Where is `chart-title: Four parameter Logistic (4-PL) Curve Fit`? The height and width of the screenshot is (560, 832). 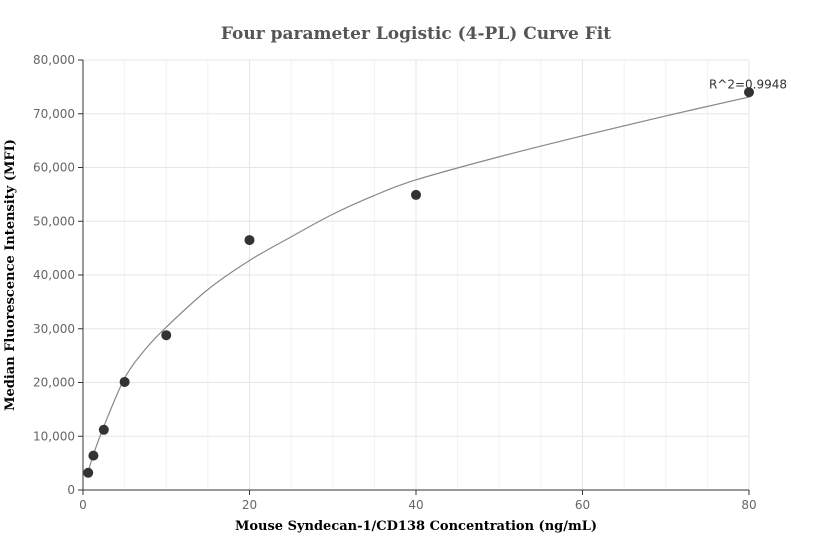
chart-title: Four parameter Logistic (4-PL) Curve Fit is located at coordinates (416, 34).